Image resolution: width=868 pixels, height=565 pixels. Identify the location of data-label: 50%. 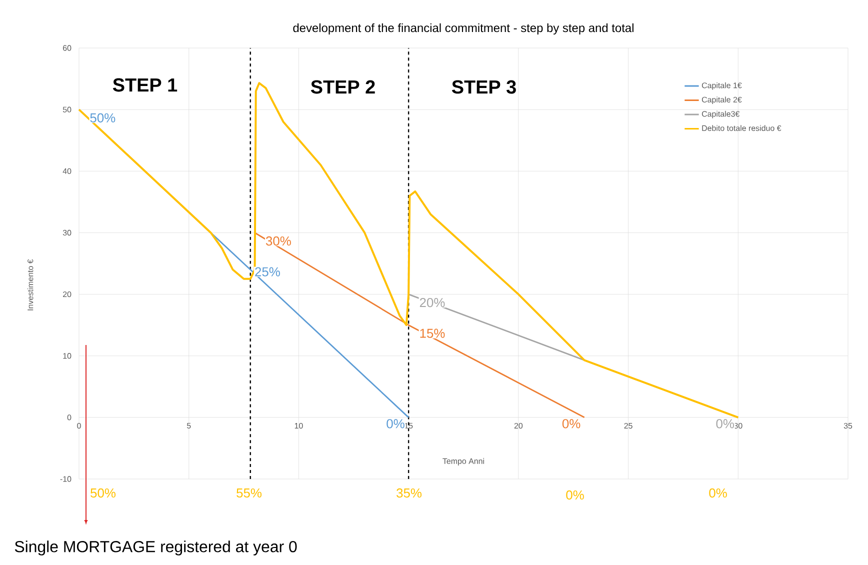
(103, 117).